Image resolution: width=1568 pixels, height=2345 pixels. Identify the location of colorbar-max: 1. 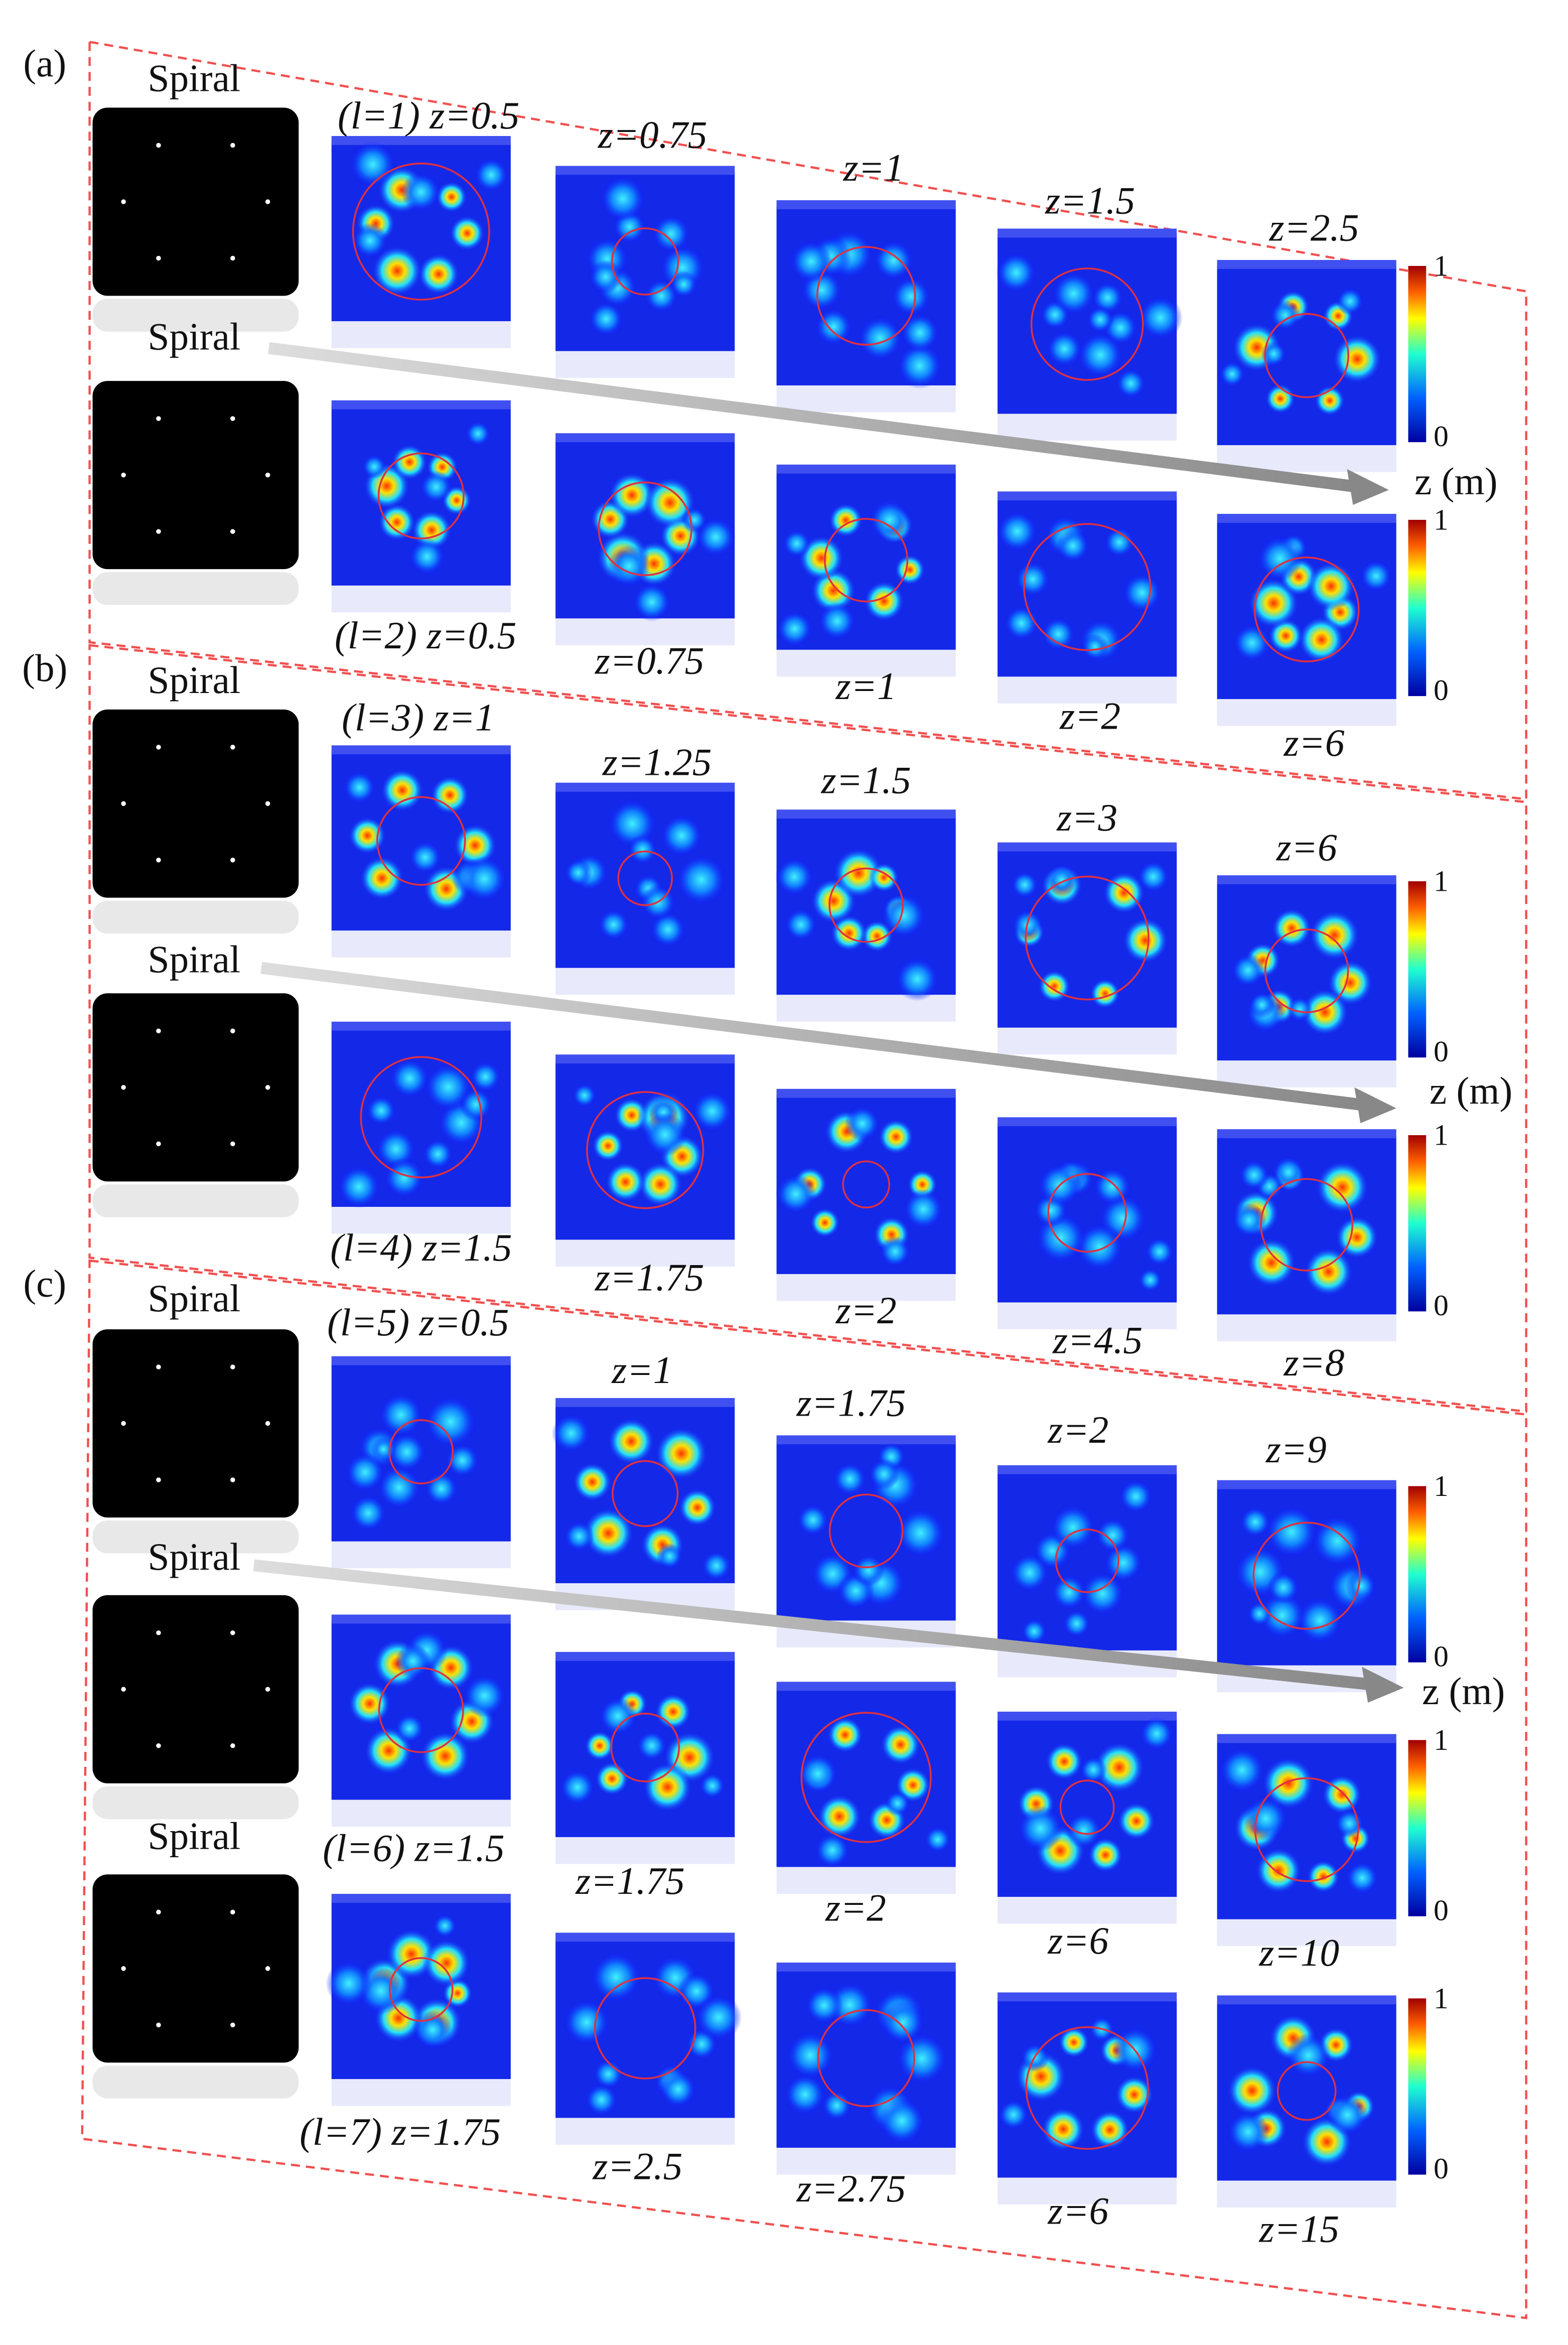
(1441, 1135).